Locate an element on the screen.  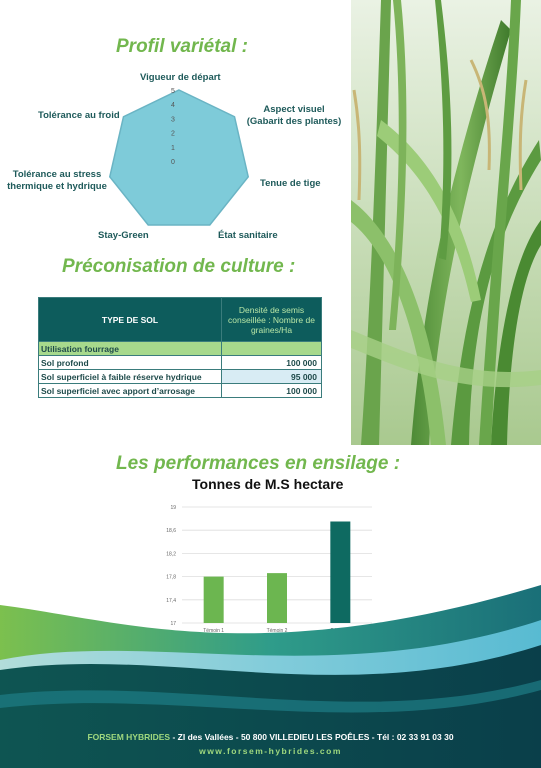
y-tick-label: 17,8 is located at coordinates (171, 578).